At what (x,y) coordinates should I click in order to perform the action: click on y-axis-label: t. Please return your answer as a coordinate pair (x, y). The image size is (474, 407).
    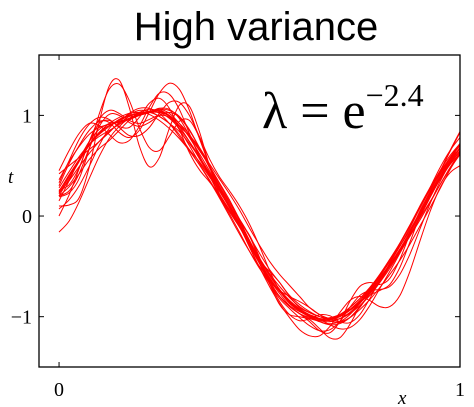
    Looking at the image, I should click on (11, 177).